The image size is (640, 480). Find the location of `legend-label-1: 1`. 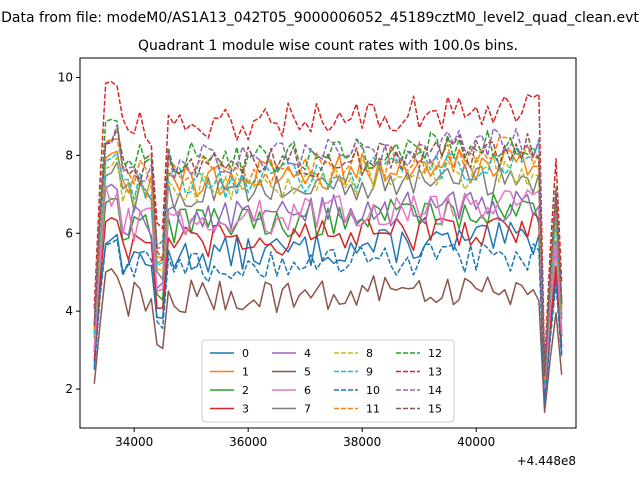

legend-label-1: 1 is located at coordinates (245, 372).